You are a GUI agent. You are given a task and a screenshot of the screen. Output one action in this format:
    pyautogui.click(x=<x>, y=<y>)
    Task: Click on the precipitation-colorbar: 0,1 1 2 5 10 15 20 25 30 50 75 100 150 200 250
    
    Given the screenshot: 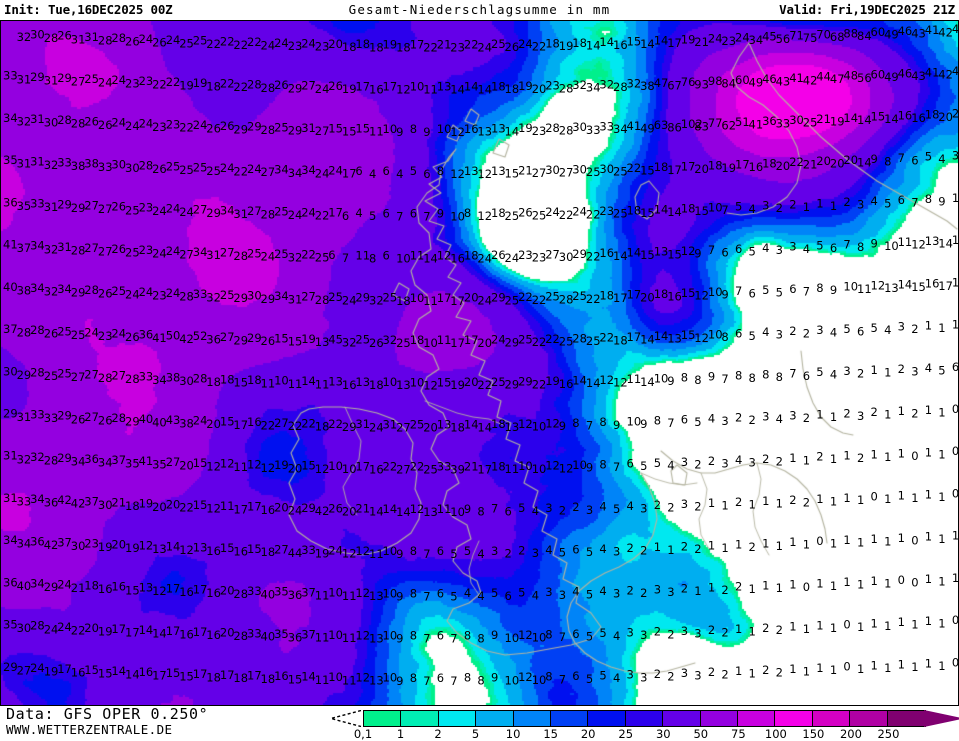 What is the action you would take?
    pyautogui.click(x=644, y=723)
    